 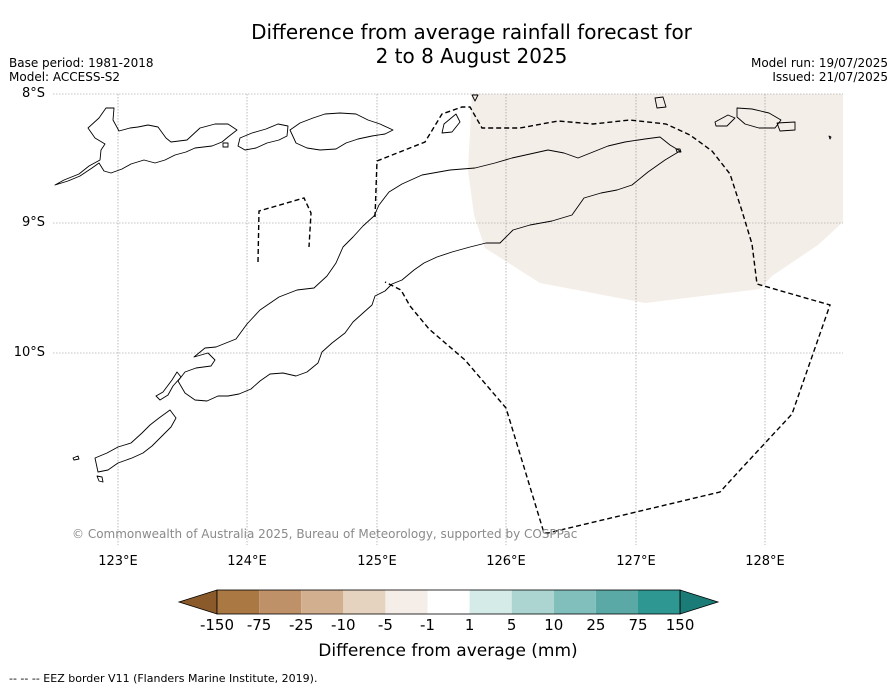 I want to click on rote-island, so click(x=168, y=386).